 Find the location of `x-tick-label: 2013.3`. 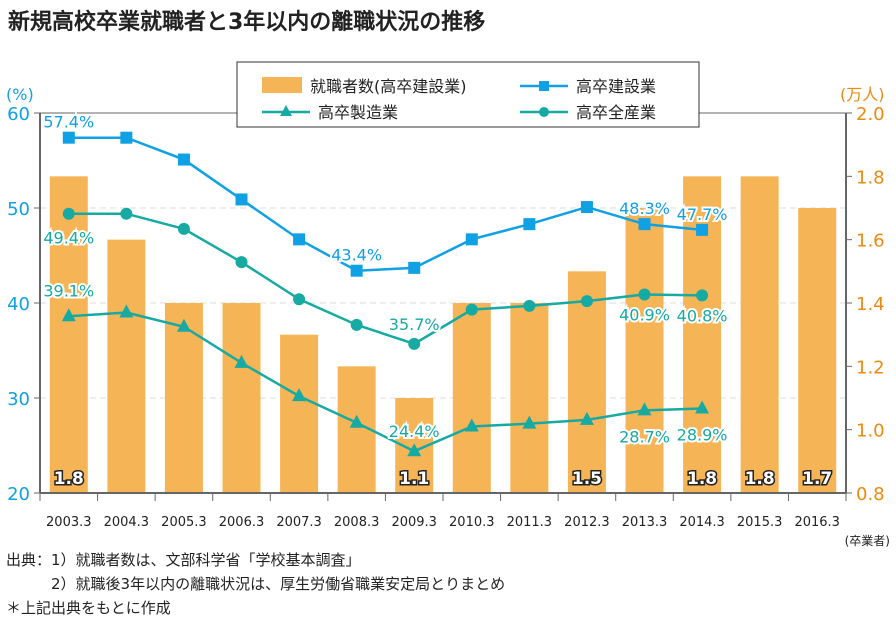

x-tick-label: 2013.3 is located at coordinates (645, 522).